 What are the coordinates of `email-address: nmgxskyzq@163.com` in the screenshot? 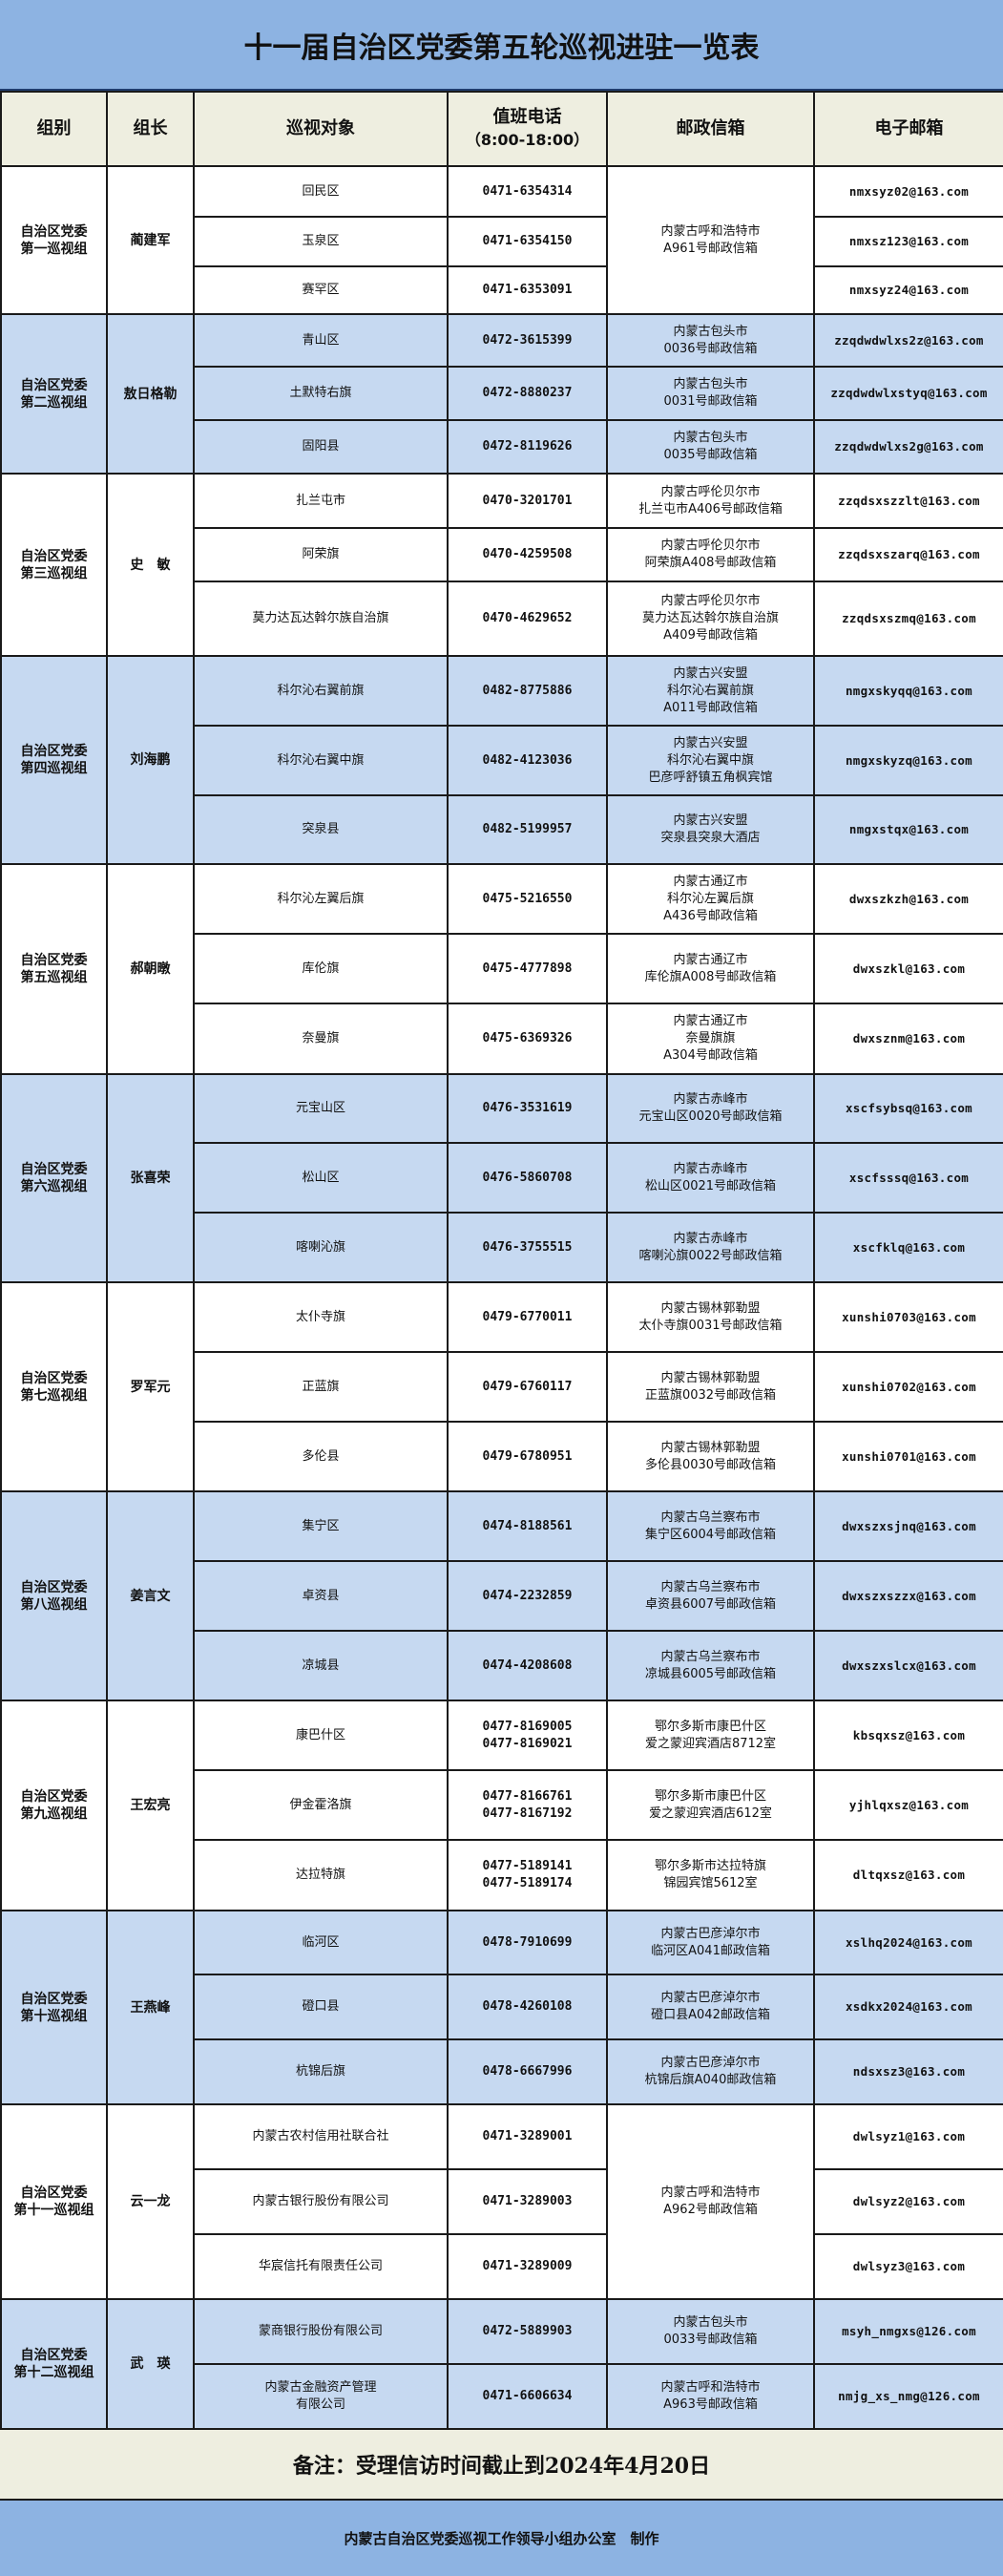 It's located at (908, 760).